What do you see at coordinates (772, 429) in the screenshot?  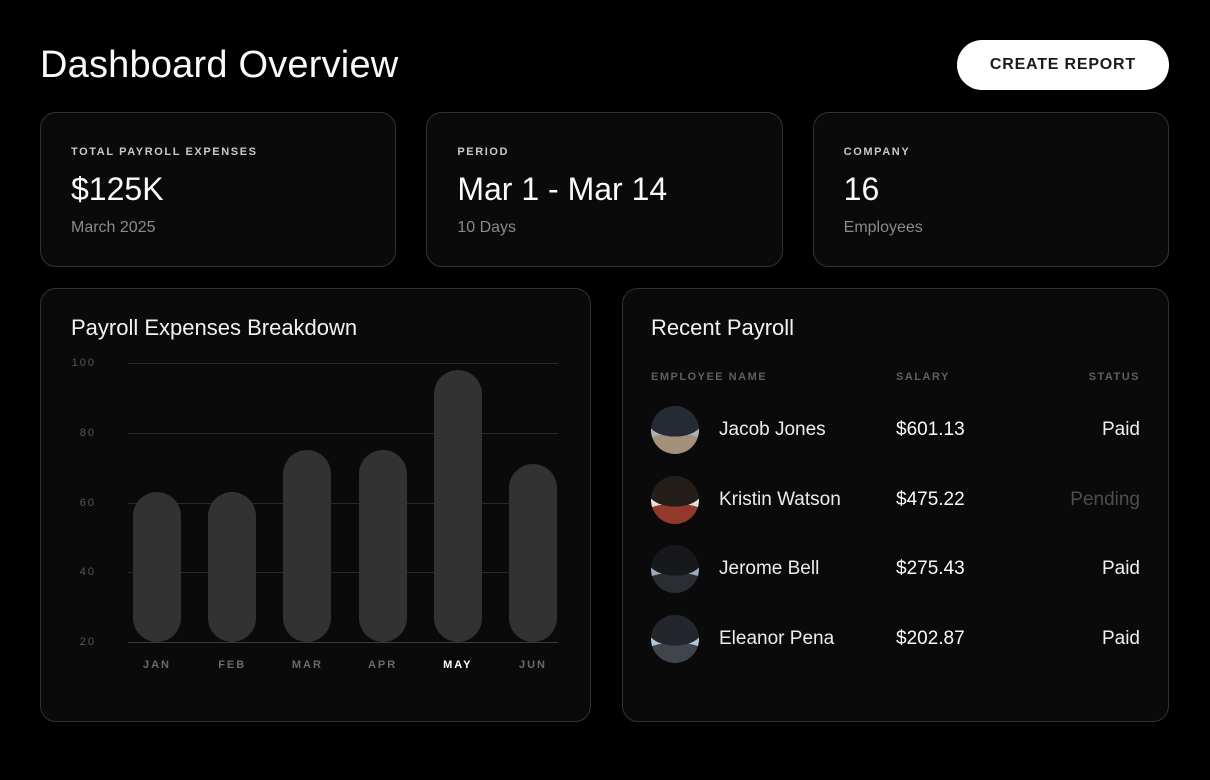 I see `employee-name: Jacob Jones` at bounding box center [772, 429].